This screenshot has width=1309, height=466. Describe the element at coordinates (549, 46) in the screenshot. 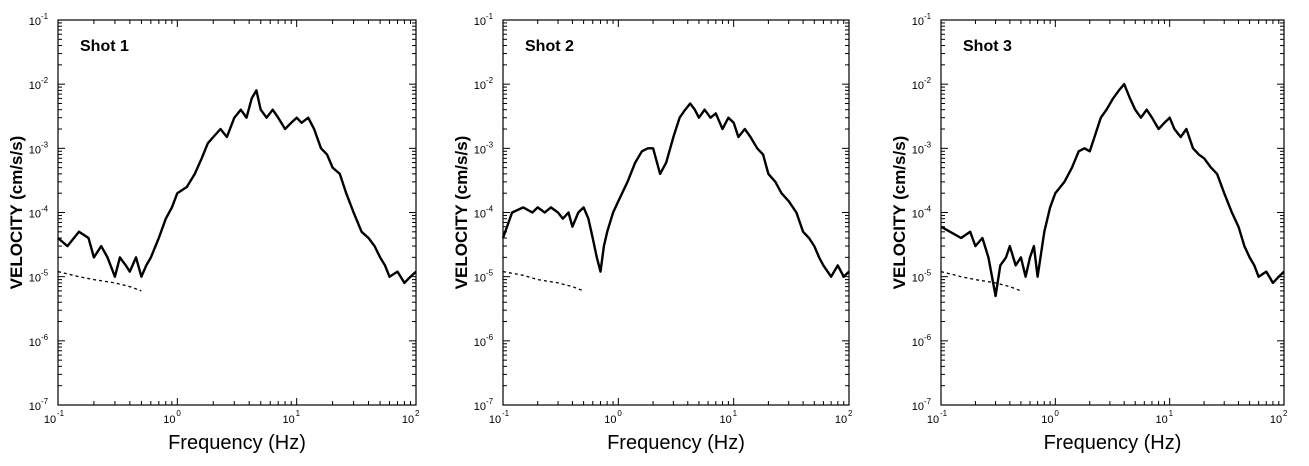

I see `panel-title: Shot 2` at that location.